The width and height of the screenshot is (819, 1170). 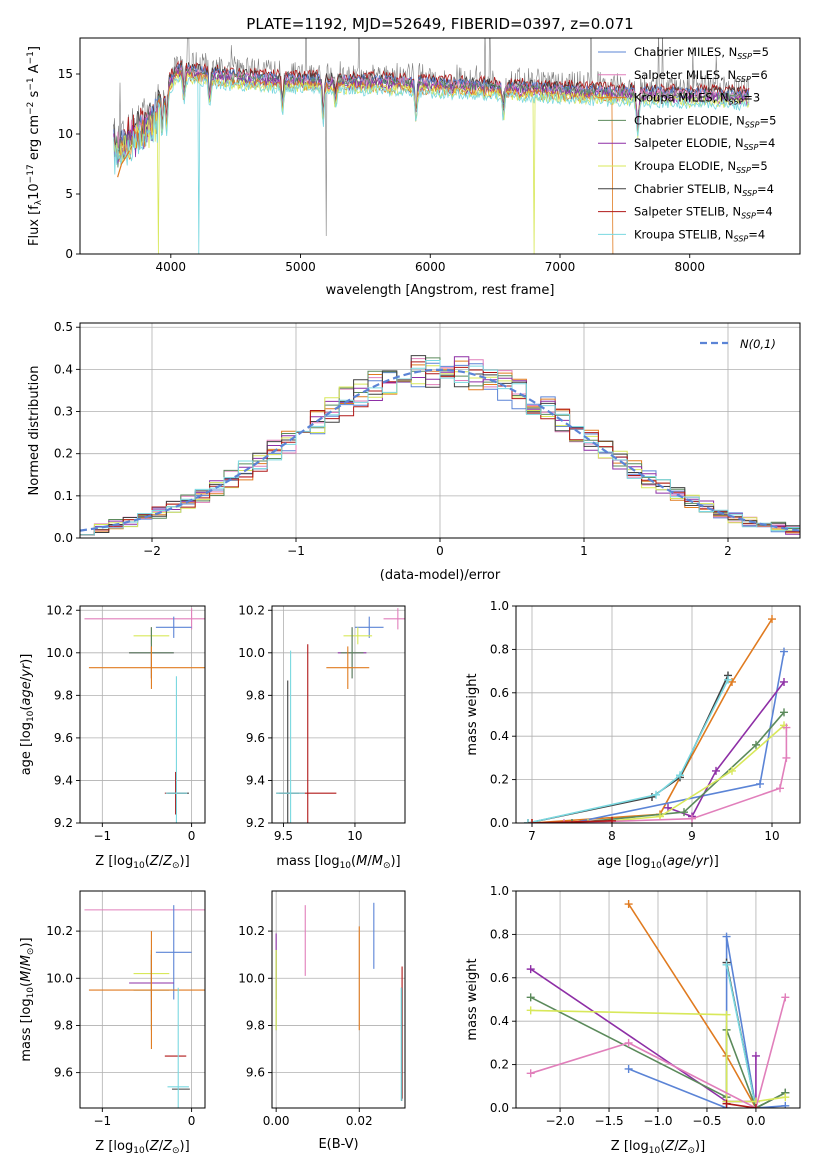 What do you see at coordinates (499, 780) in the screenshot?
I see `y-tick-label: 0.2` at bounding box center [499, 780].